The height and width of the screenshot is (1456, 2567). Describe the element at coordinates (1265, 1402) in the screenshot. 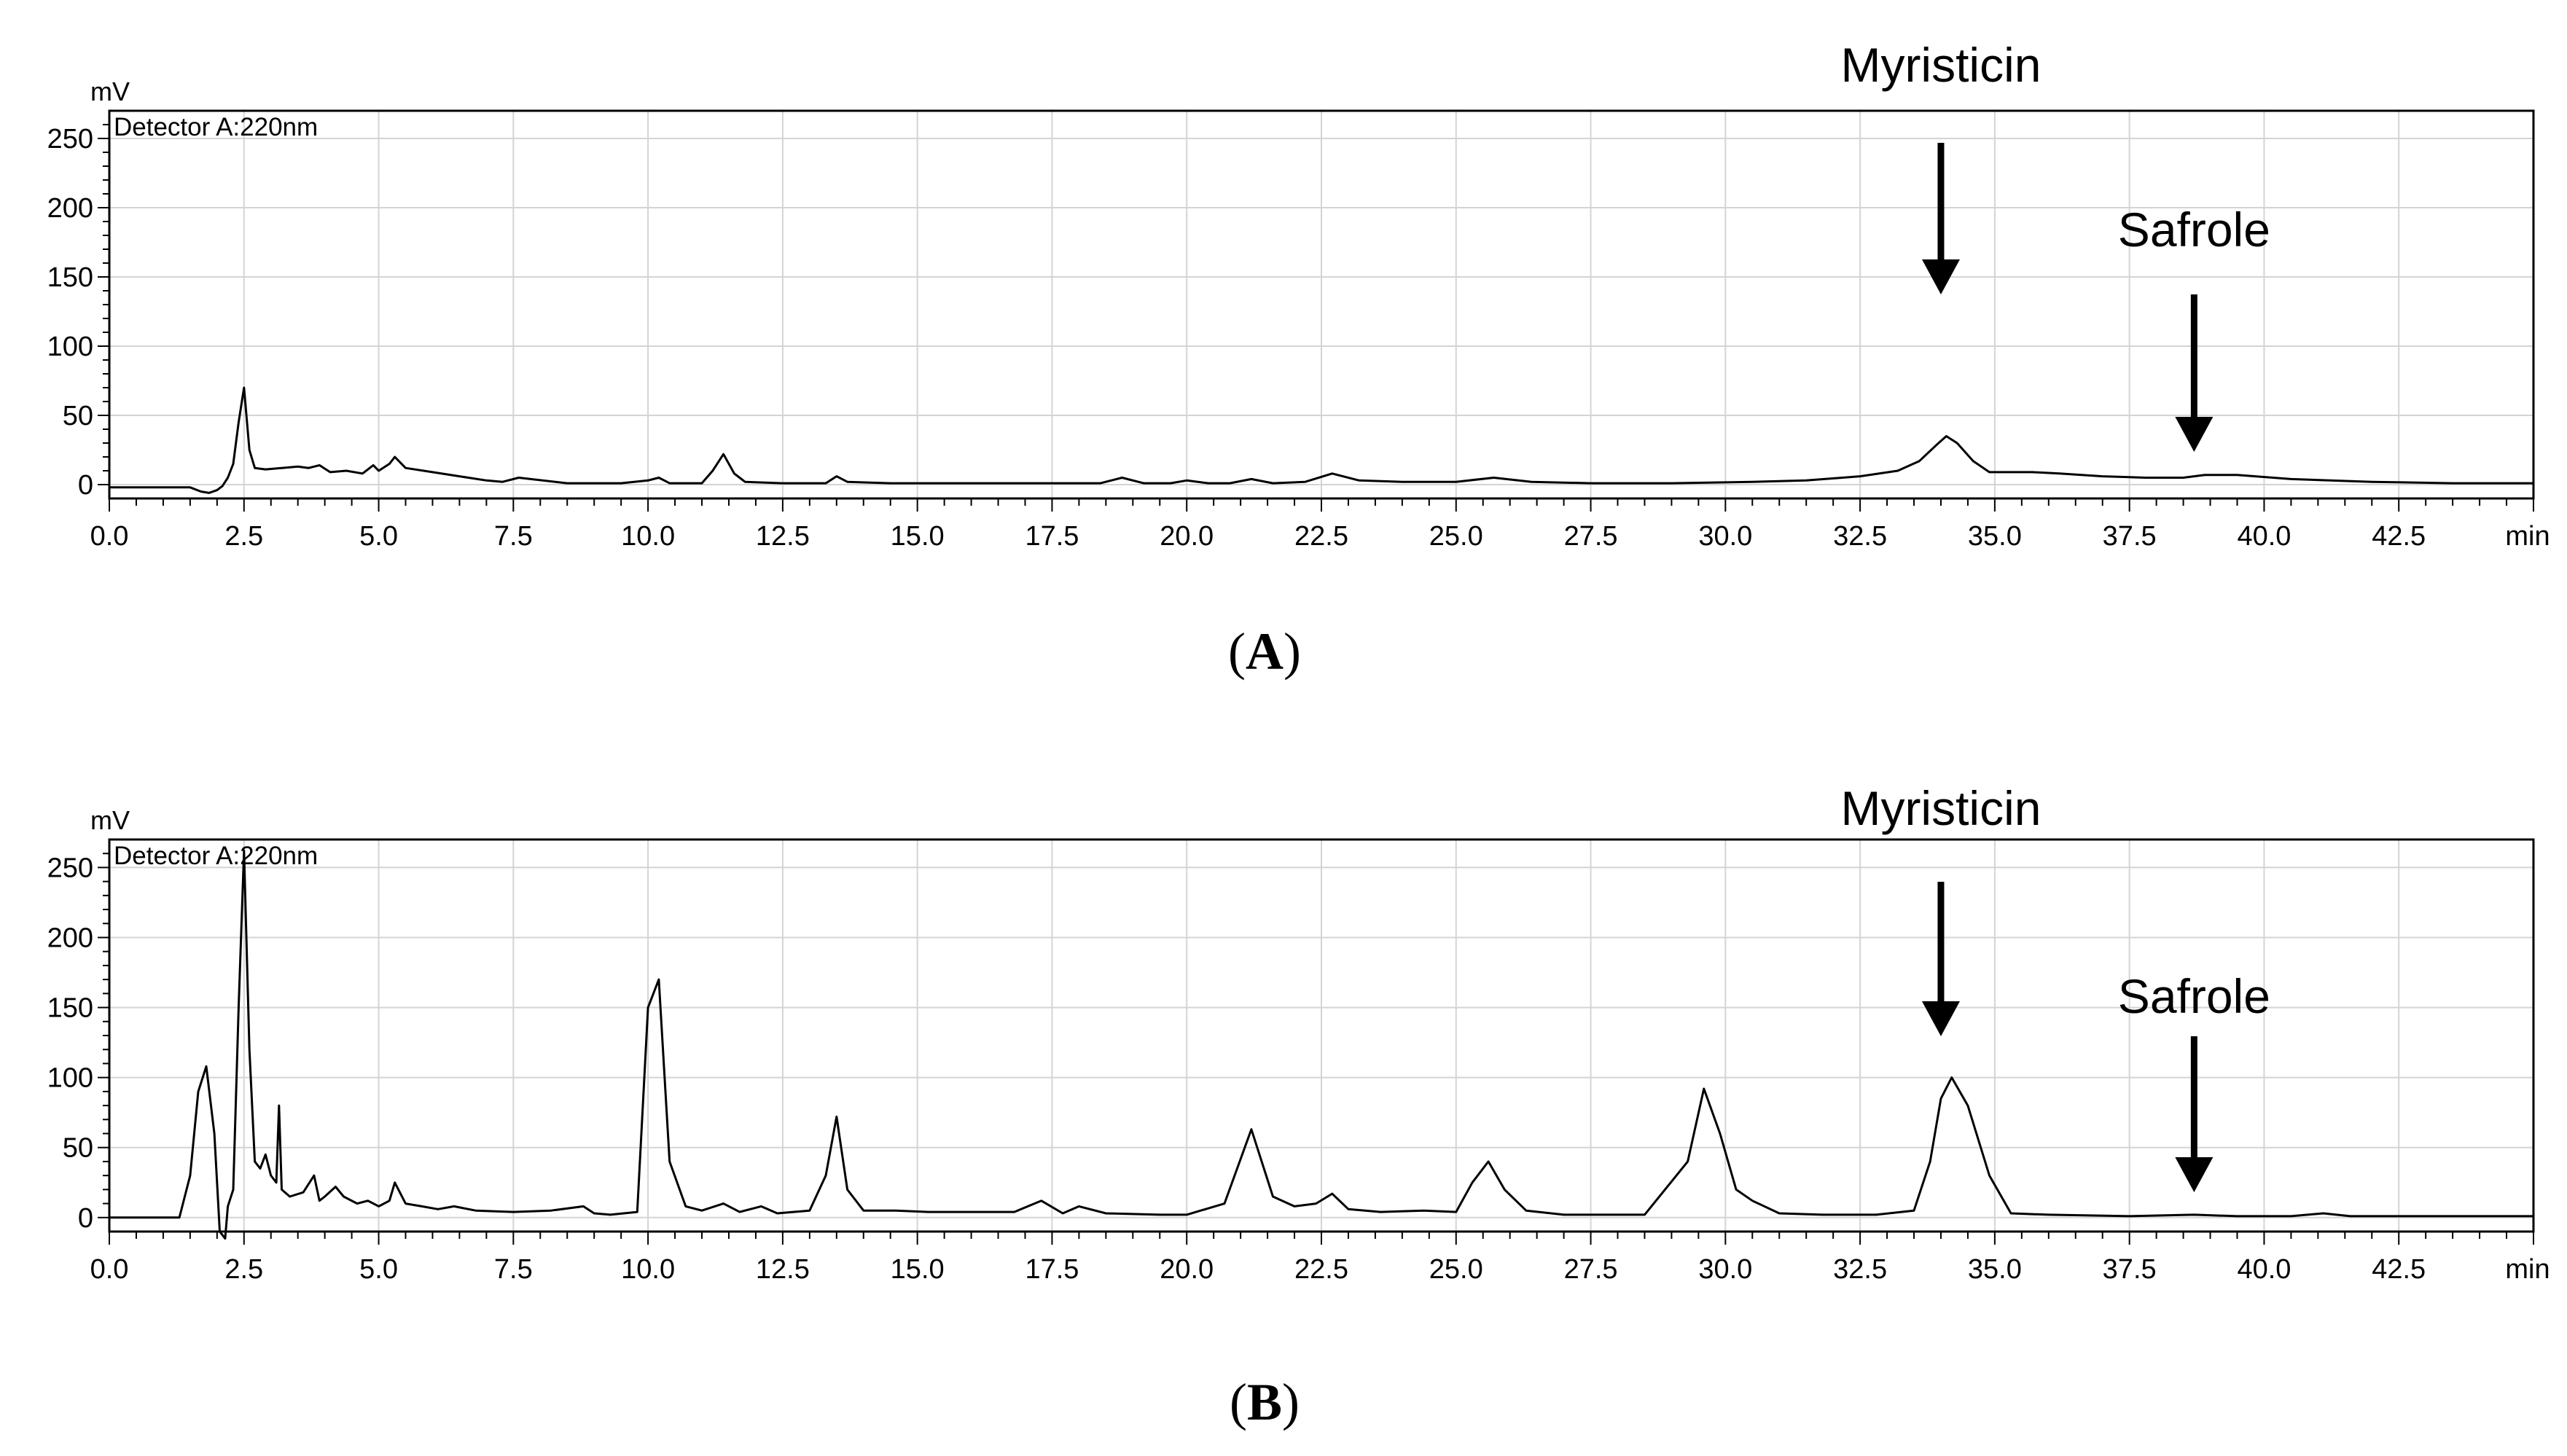

I see `panel-label: (B)` at that location.